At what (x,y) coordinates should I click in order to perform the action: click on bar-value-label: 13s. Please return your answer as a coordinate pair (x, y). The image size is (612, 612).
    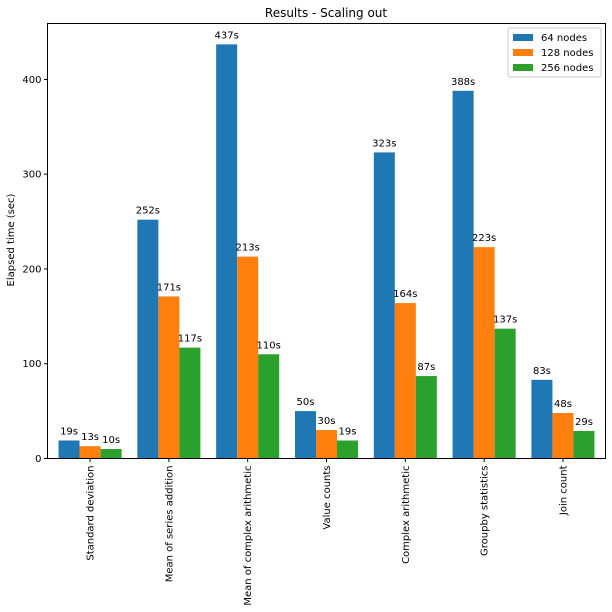
    Looking at the image, I should click on (90, 437).